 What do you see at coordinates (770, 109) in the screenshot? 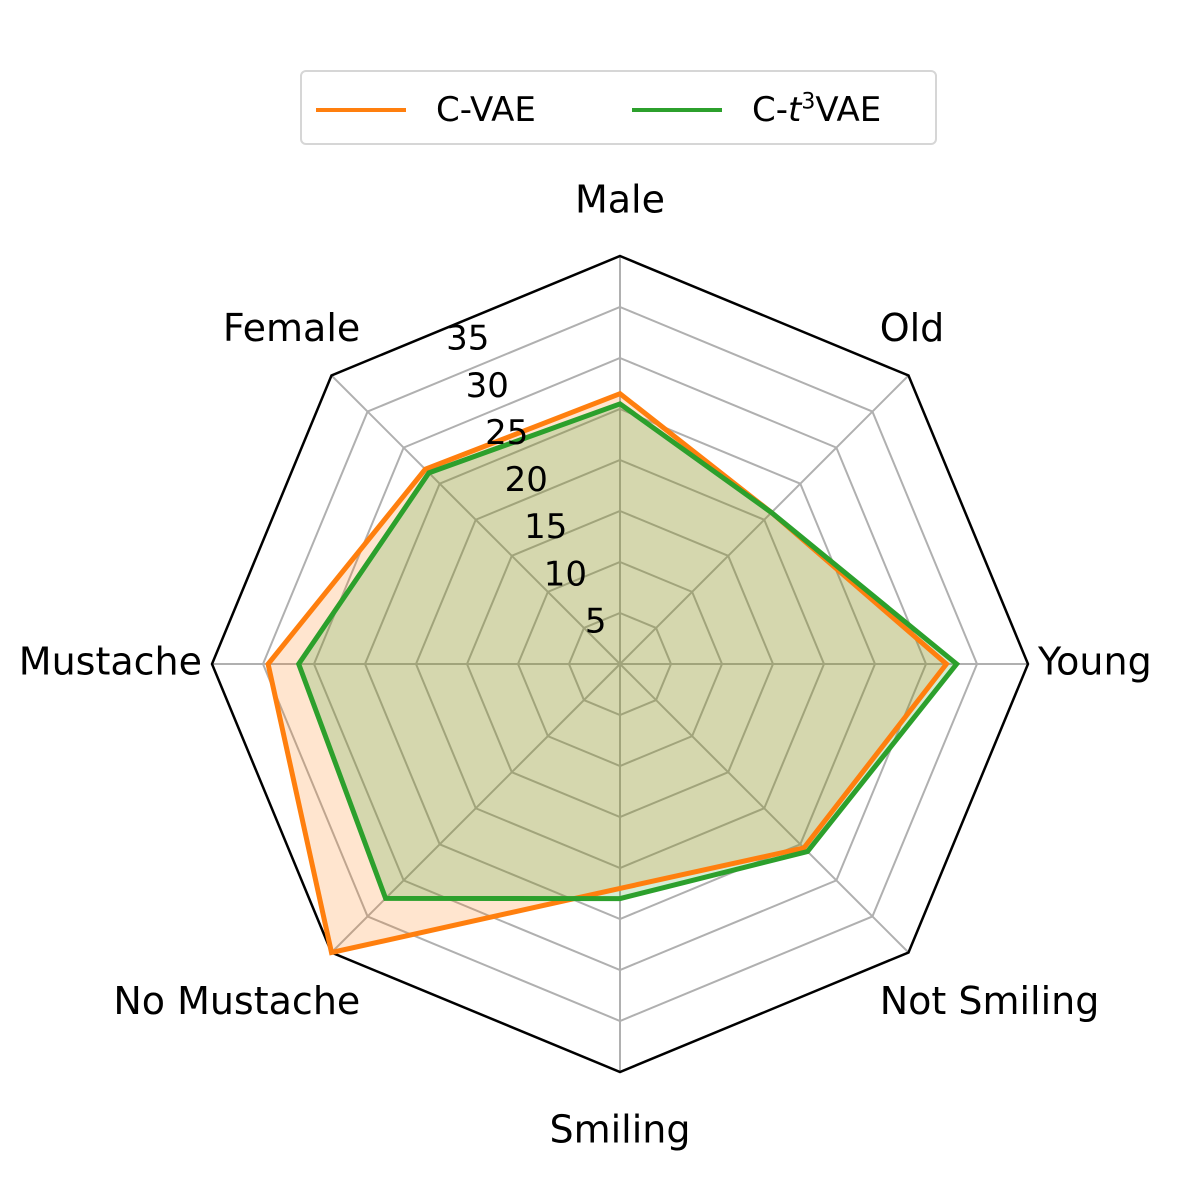
I see `legend-label-c-t3vae-prefix: C-` at bounding box center [770, 109].